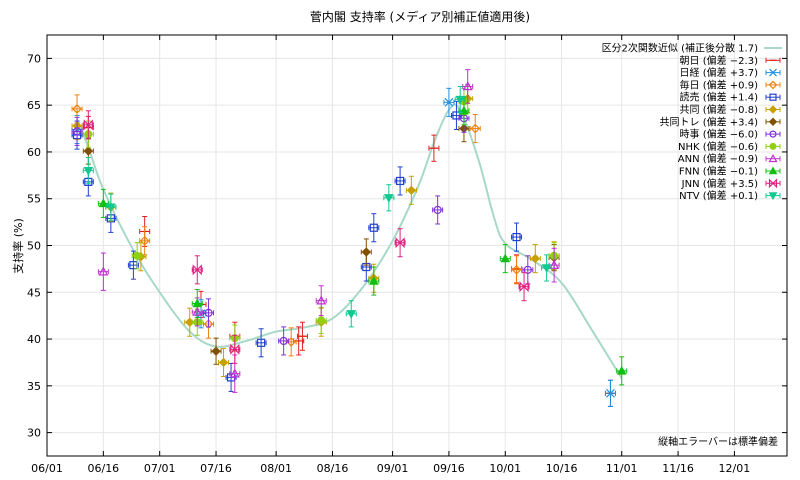 The image size is (800, 480). What do you see at coordinates (34, 292) in the screenshot?
I see `y-tick-label: 45` at bounding box center [34, 292].